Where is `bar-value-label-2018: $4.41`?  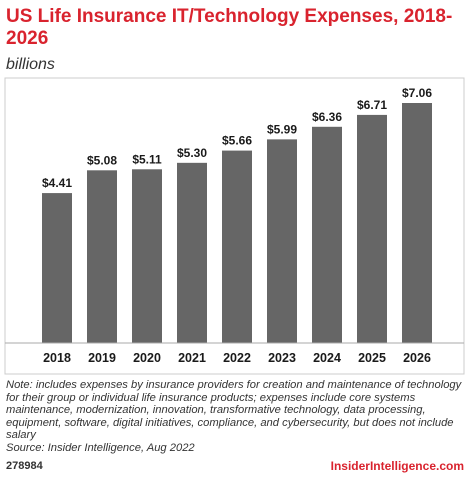
bar-value-label-2018: $4.41 is located at coordinates (57, 183).